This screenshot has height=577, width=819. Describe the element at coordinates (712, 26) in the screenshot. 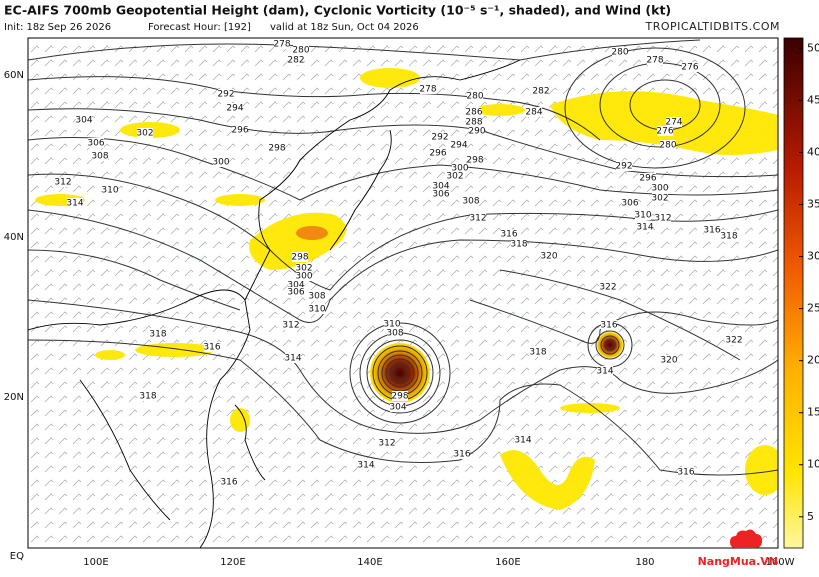

I see `source: TROPICALTIDBITS.COM` at that location.